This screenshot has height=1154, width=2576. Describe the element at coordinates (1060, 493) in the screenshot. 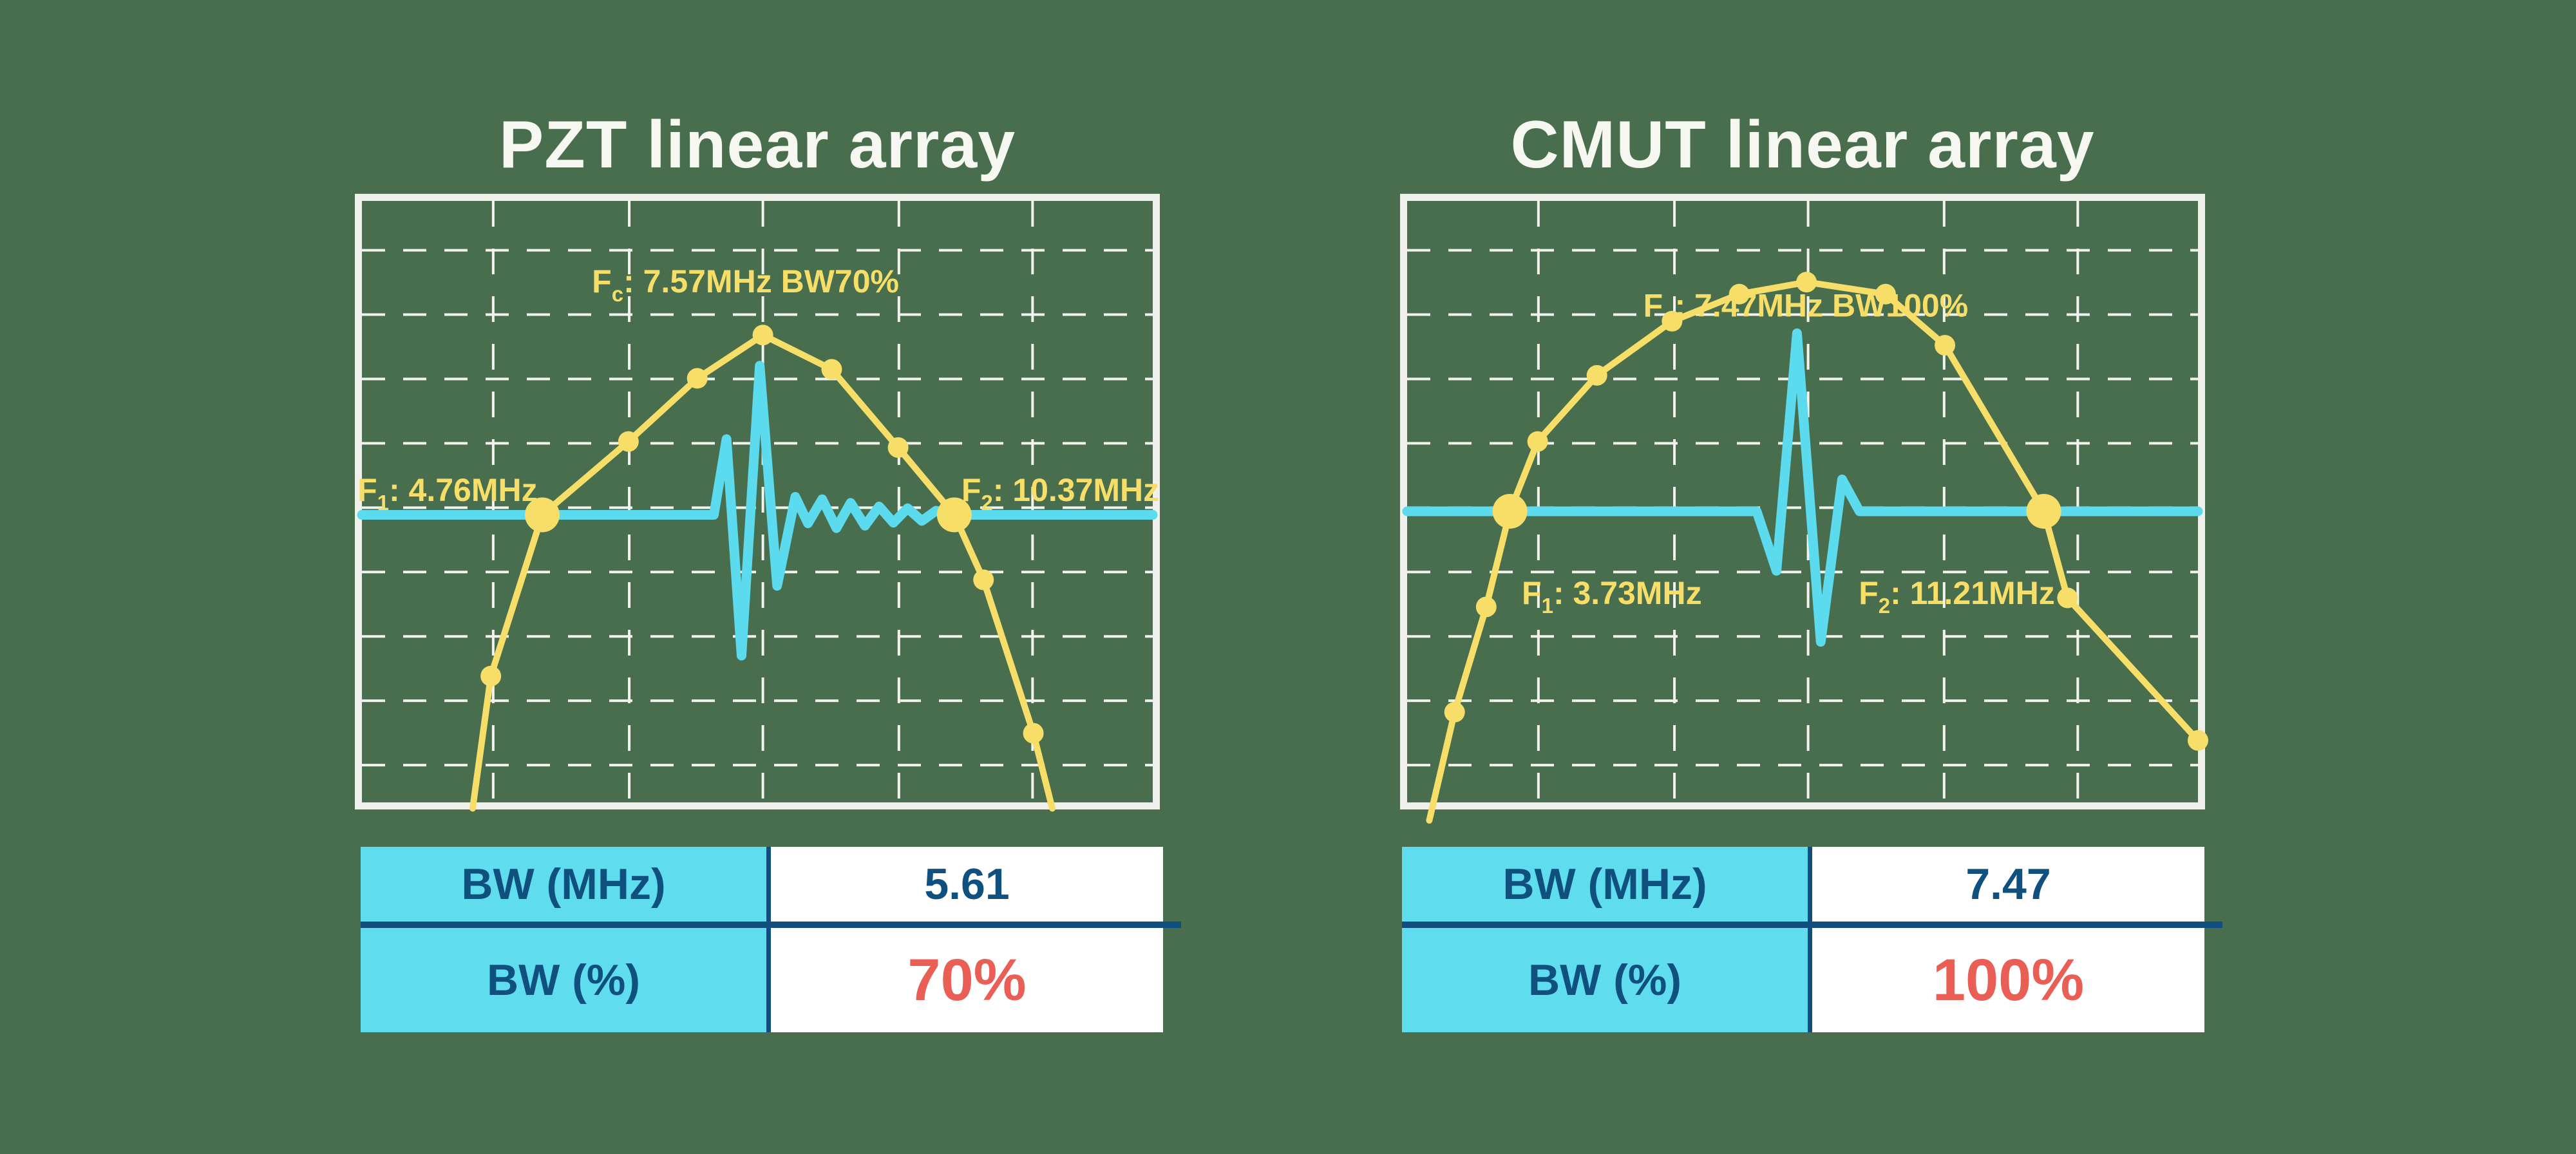

I see `f2-annotation: F2: 10.37MHz` at that location.